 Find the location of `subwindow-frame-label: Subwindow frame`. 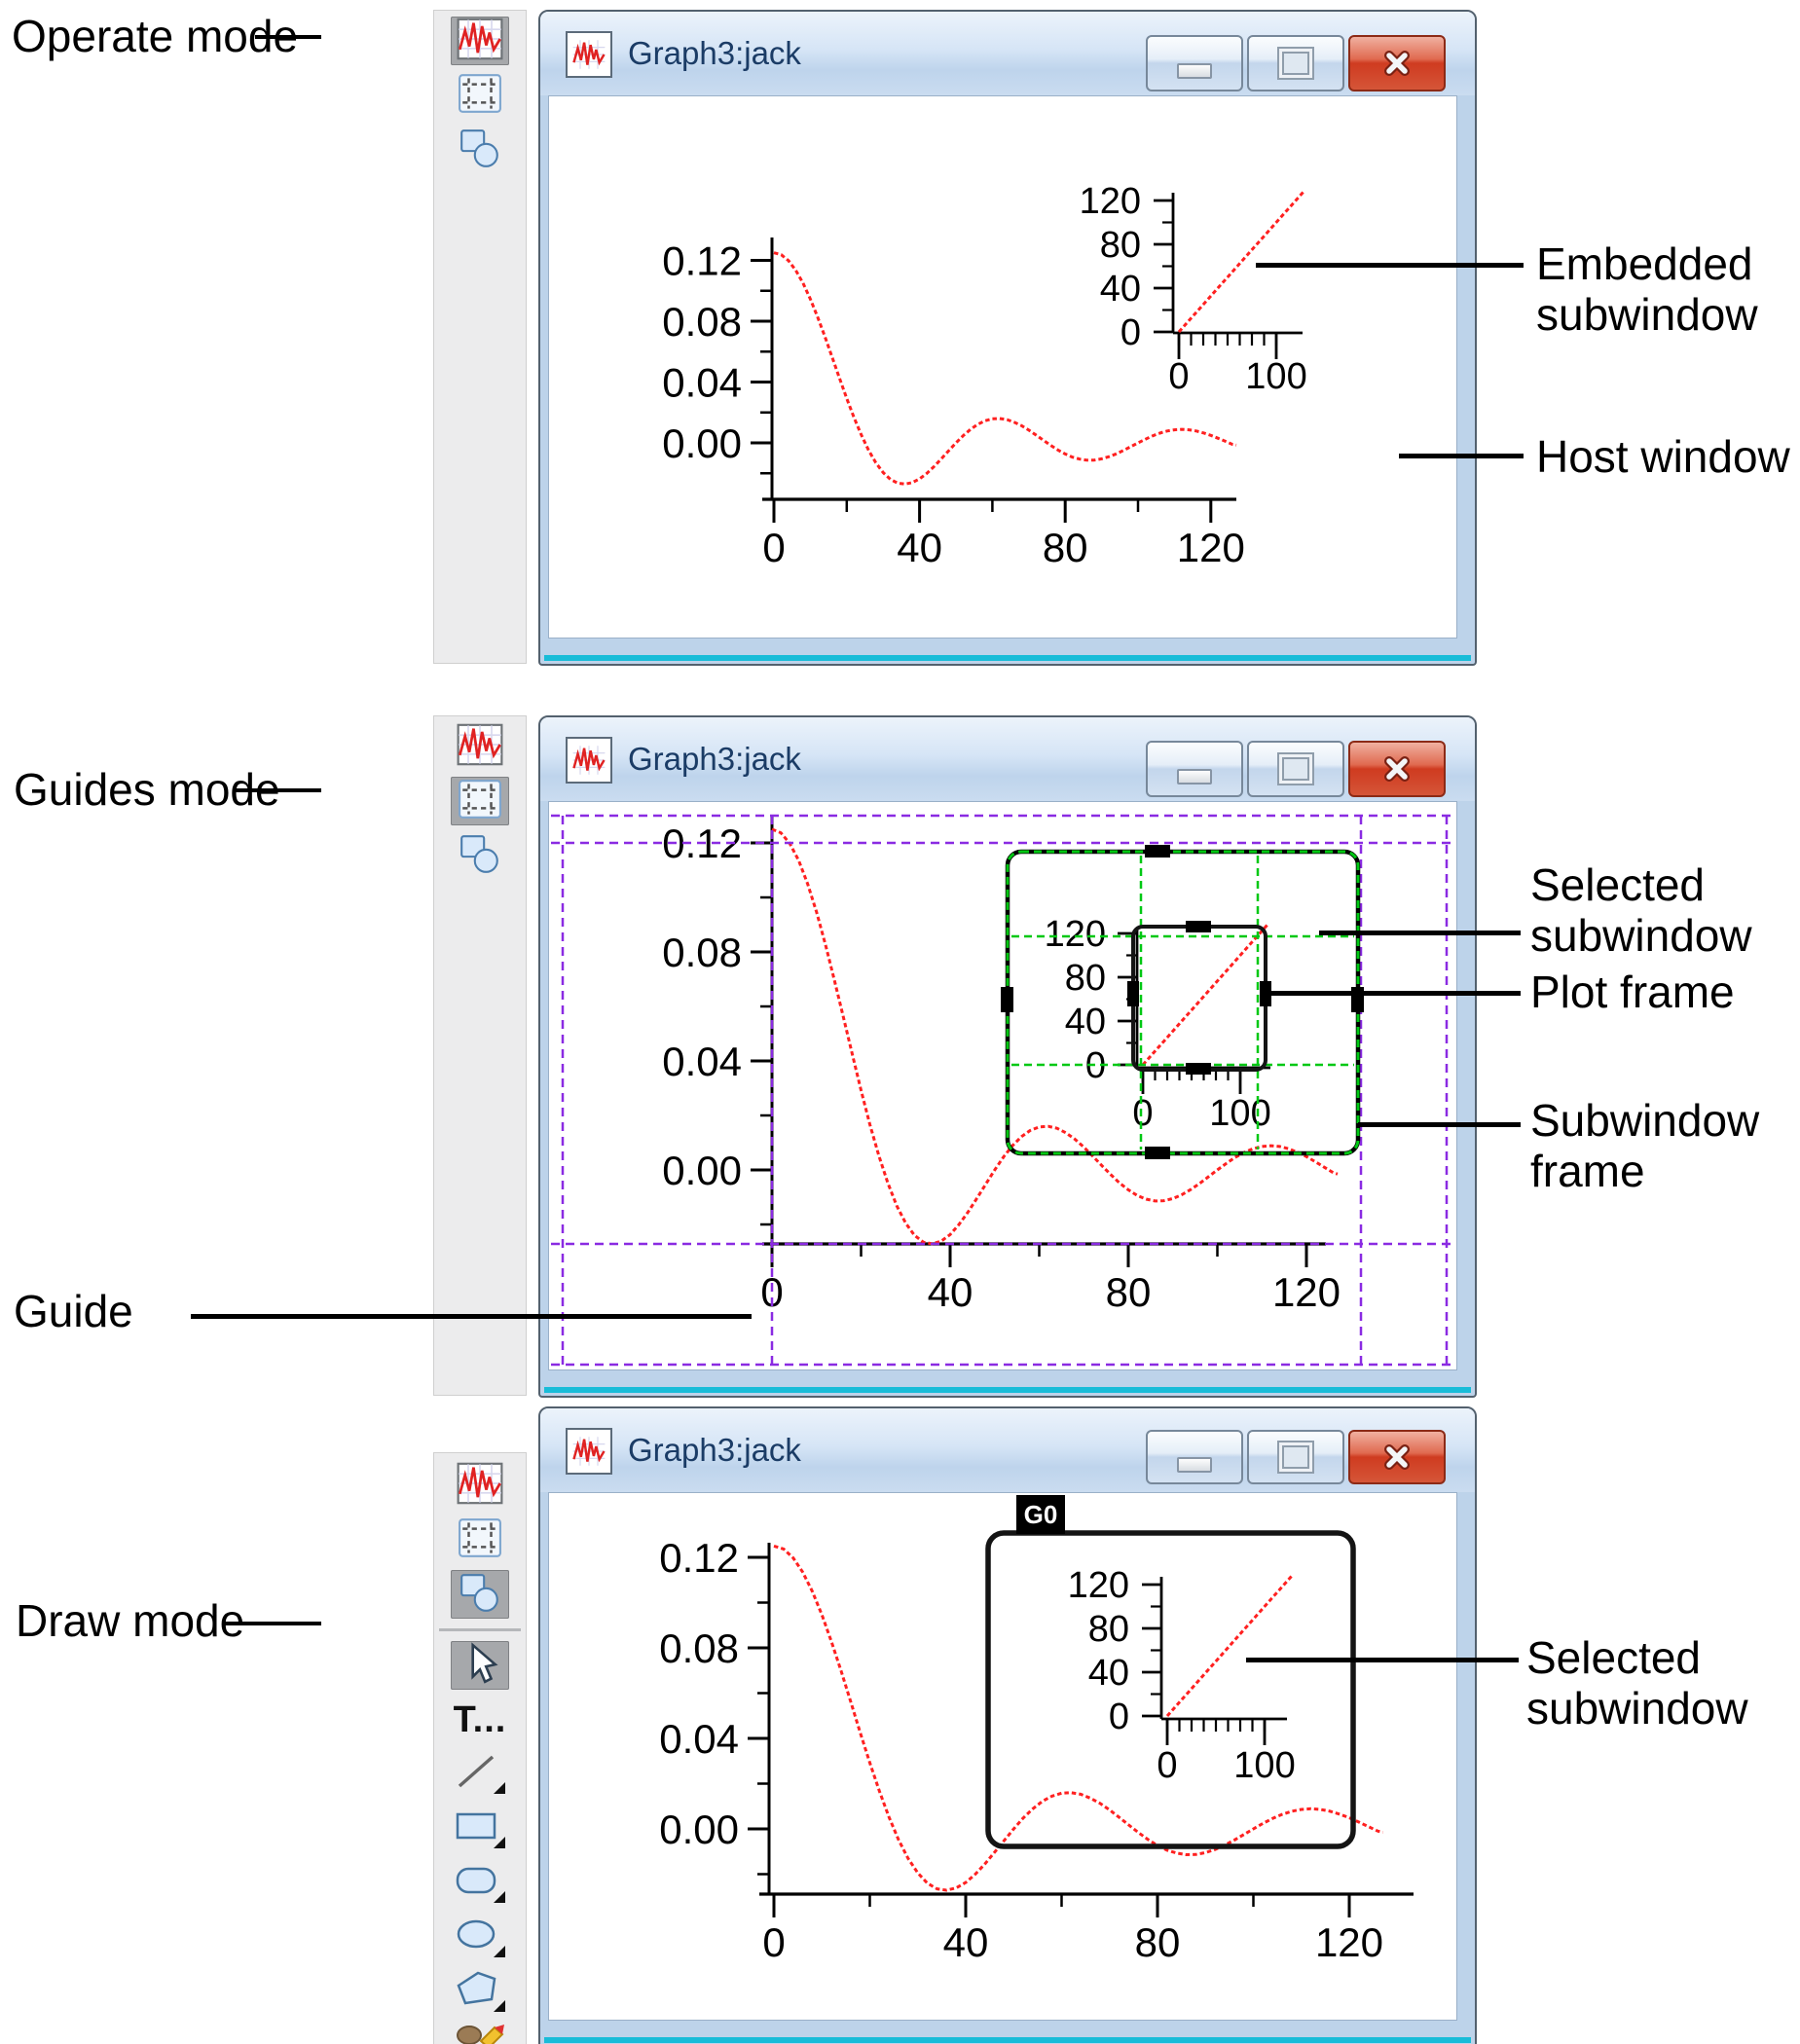

subwindow-frame-label: Subwindow frame is located at coordinates (1645, 1146).